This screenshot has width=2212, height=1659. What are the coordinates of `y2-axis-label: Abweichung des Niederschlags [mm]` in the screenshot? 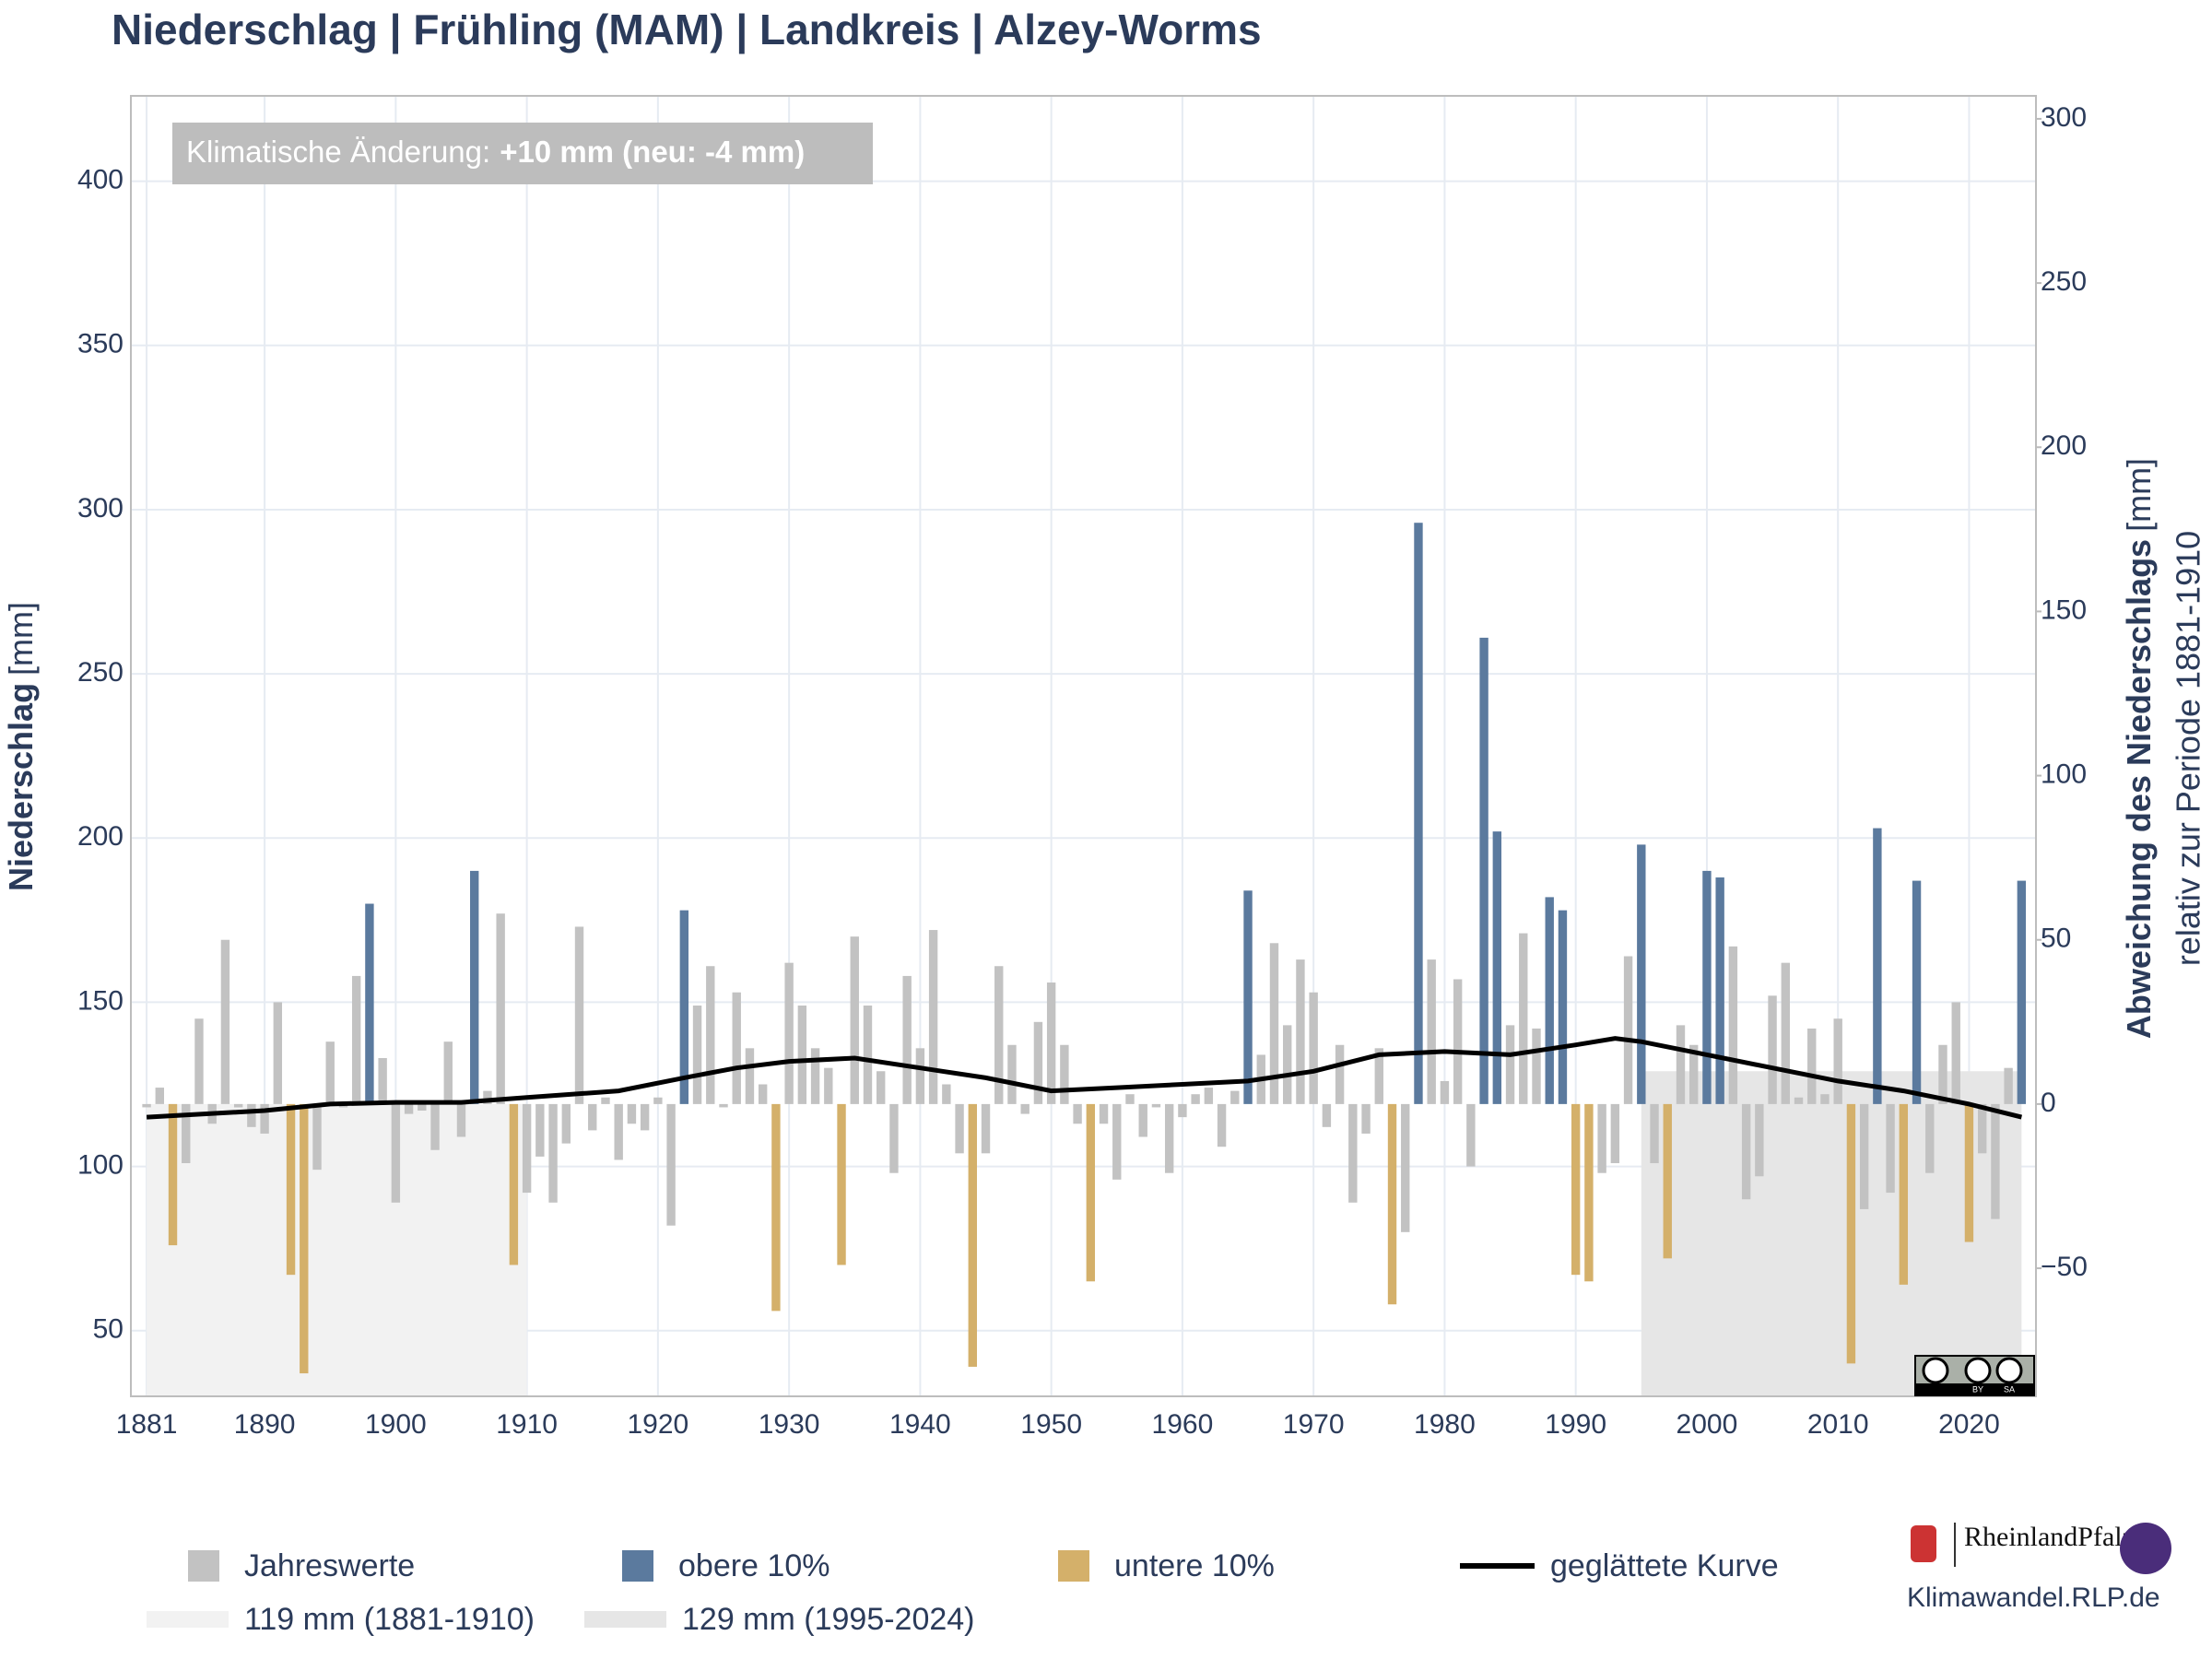 It's located at (2139, 748).